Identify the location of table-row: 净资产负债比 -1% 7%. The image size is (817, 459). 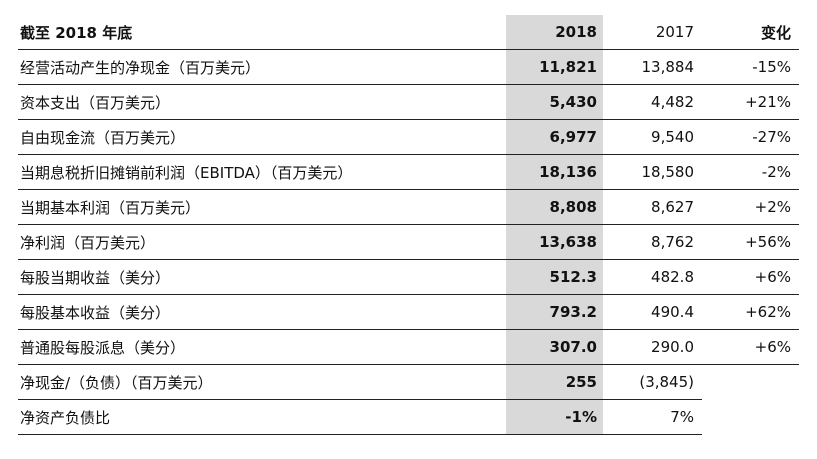
(408, 417).